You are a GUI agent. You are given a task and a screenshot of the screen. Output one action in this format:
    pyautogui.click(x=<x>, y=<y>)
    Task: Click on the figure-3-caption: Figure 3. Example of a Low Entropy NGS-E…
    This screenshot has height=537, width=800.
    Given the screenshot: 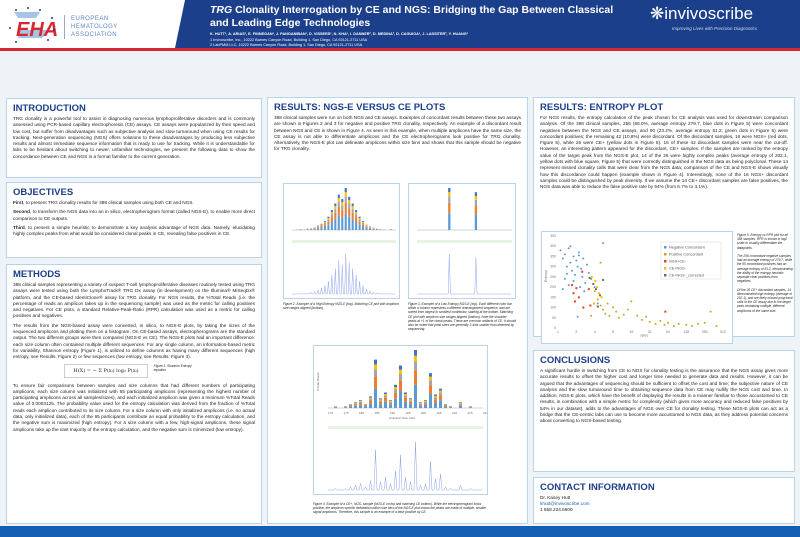 What is the action you would take?
    pyautogui.click(x=462, y=317)
    